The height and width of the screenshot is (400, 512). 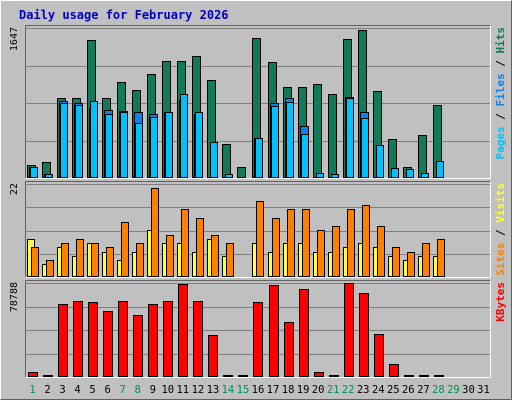 I want to click on panel-bottom-legend: KBytes, so click(x=500, y=302).